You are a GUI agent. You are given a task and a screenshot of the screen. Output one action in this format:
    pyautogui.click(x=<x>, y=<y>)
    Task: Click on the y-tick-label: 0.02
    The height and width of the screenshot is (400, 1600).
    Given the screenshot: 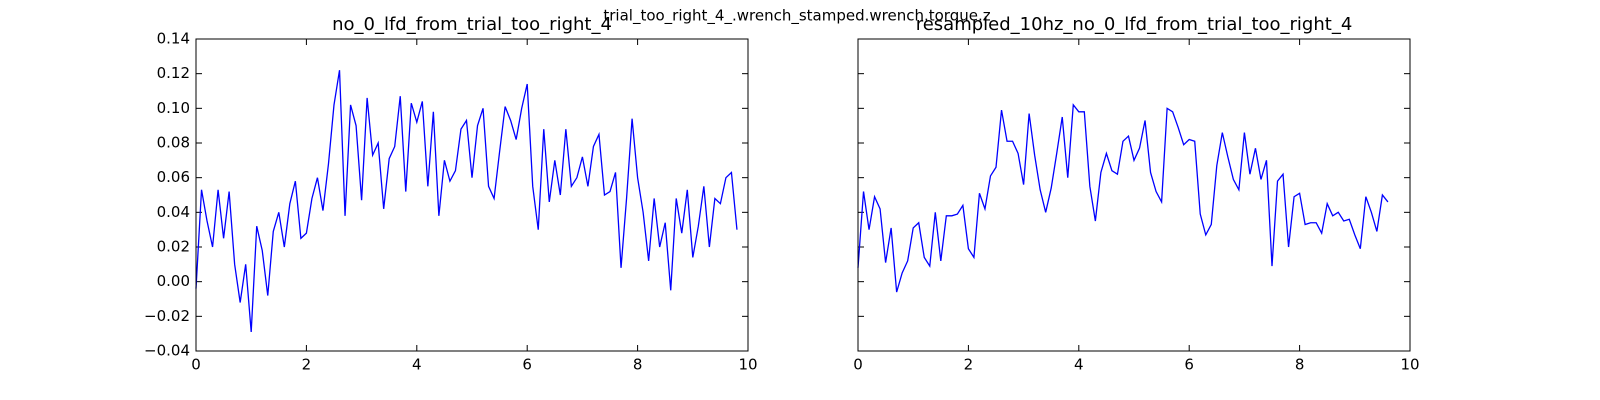 What is the action you would take?
    pyautogui.click(x=173, y=247)
    